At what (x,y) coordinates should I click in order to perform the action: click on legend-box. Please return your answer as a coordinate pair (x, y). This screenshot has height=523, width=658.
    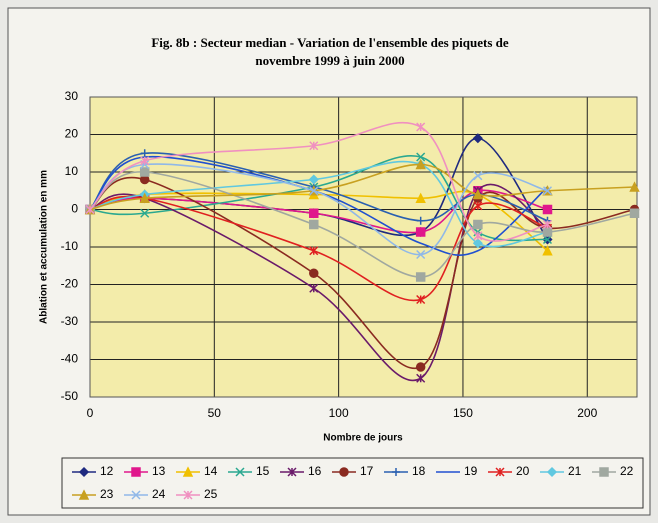
    Looking at the image, I should click on (352, 483).